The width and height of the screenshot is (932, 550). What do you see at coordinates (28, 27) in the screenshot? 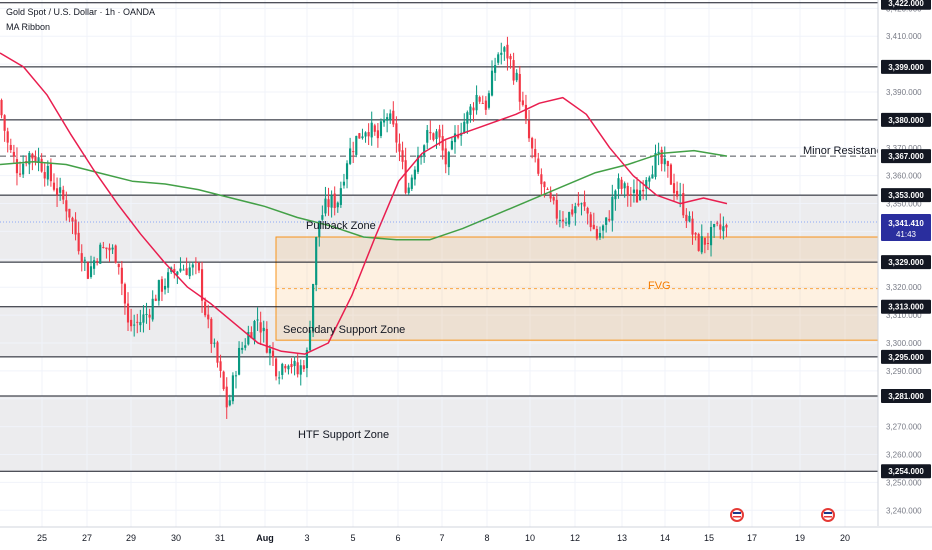
I see `indicator-label: MA Ribbon` at bounding box center [28, 27].